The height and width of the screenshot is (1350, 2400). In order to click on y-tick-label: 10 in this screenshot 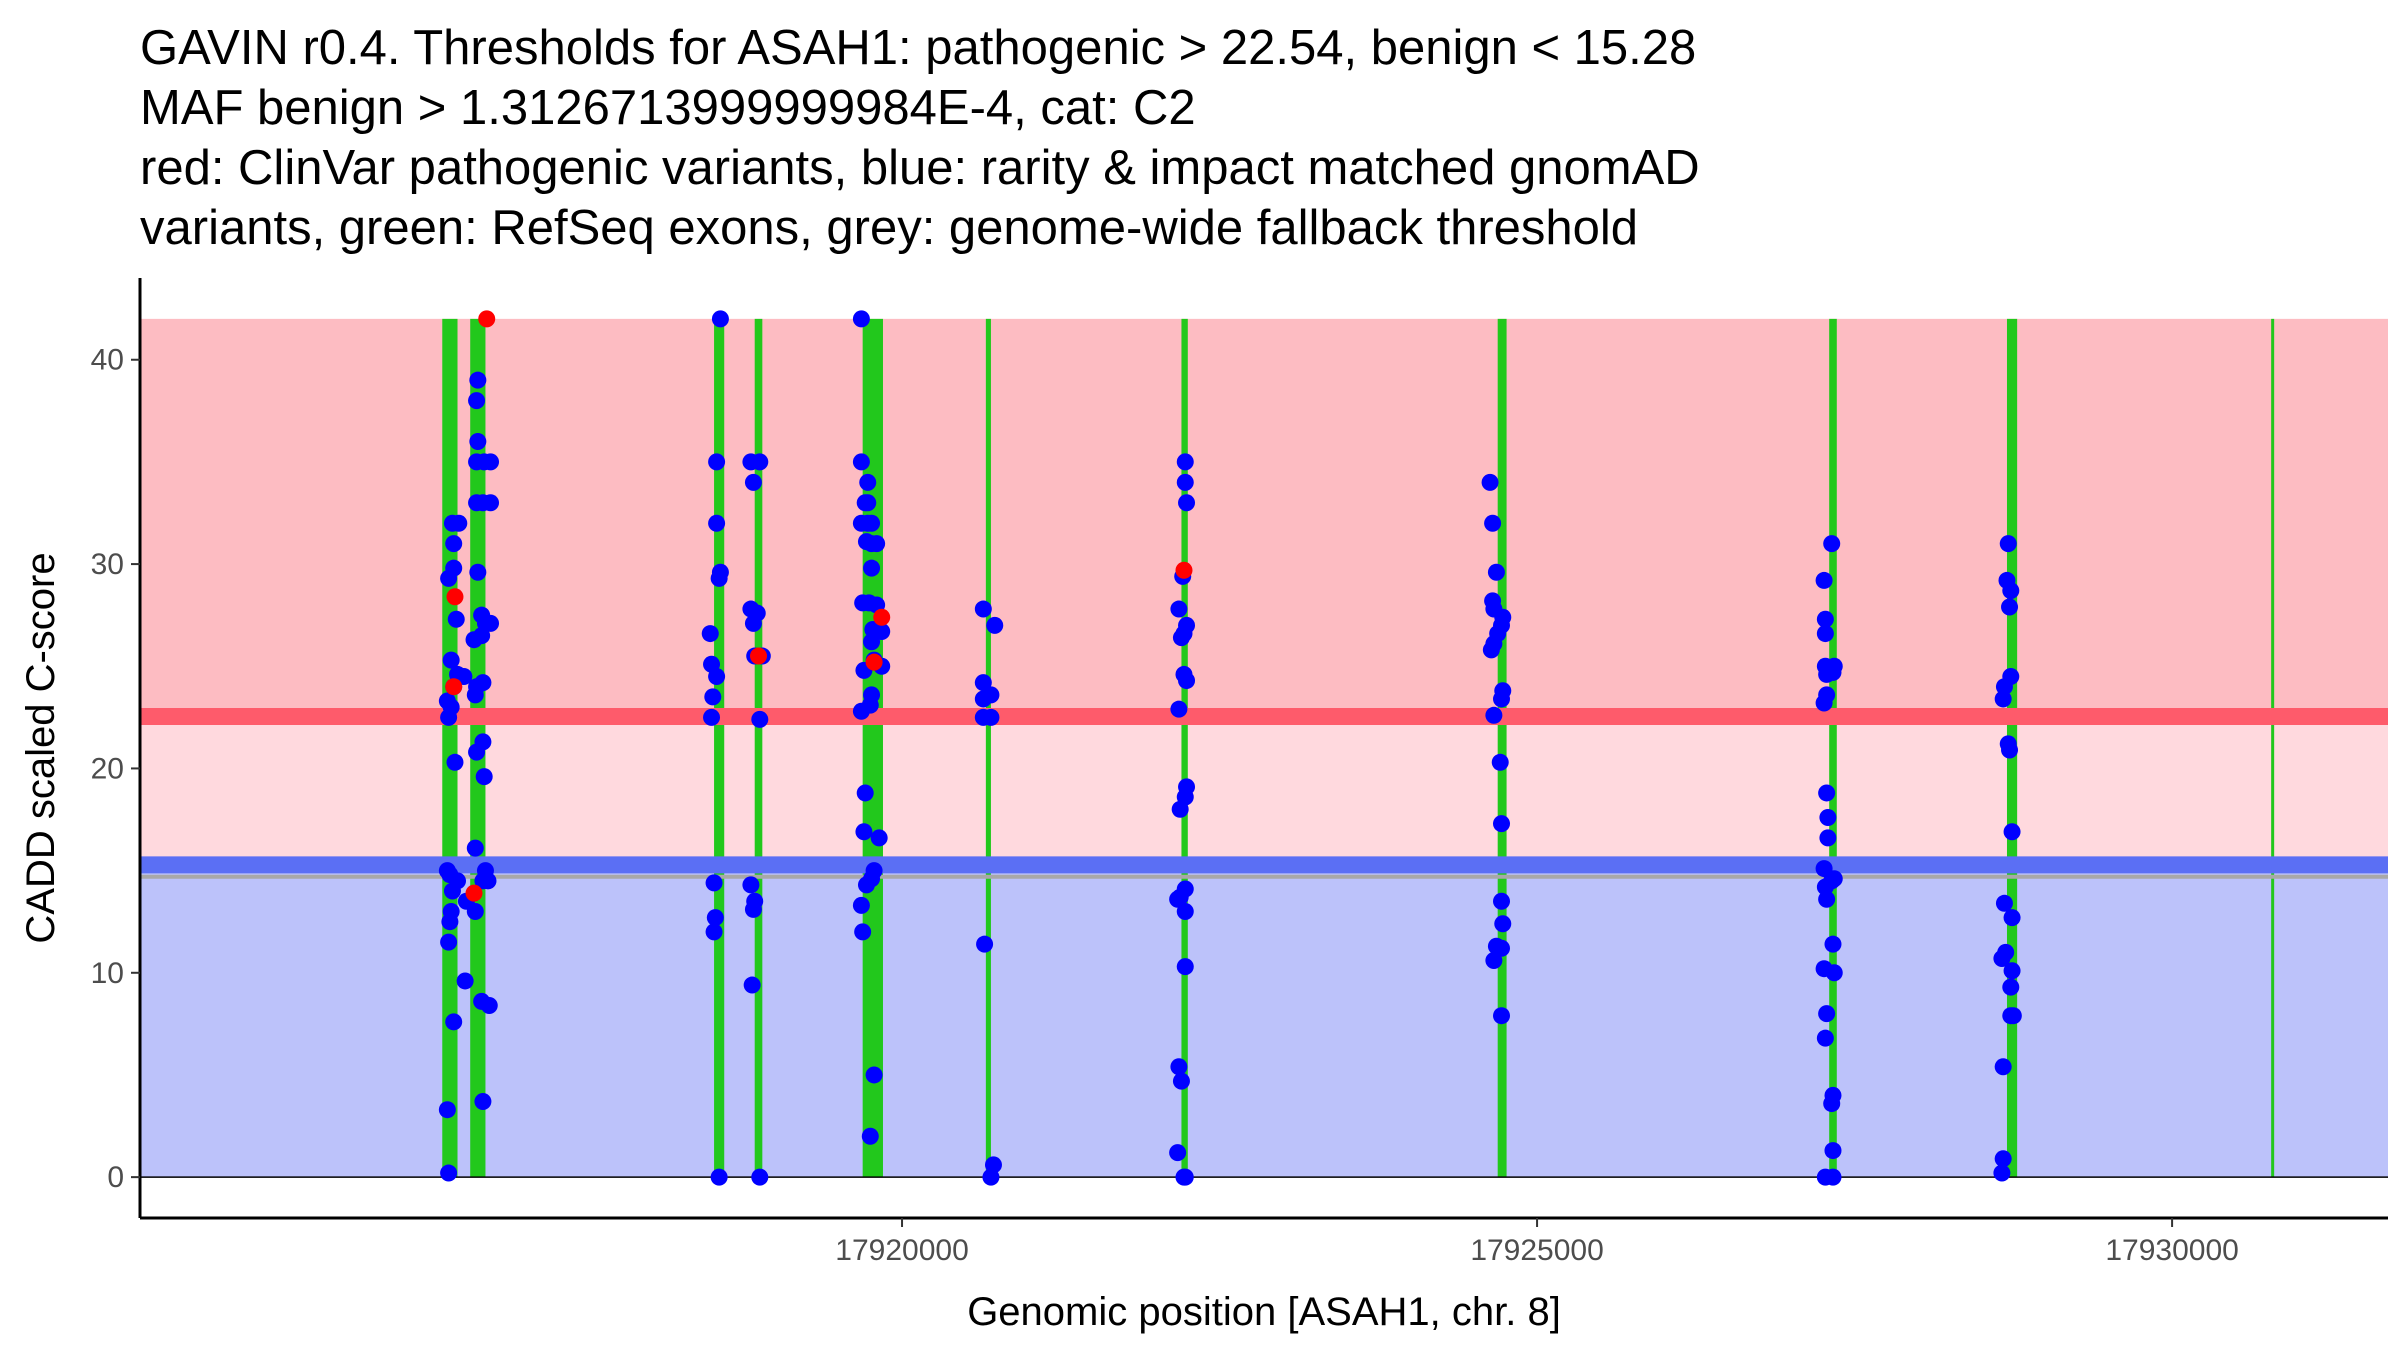, I will do `click(107, 973)`.